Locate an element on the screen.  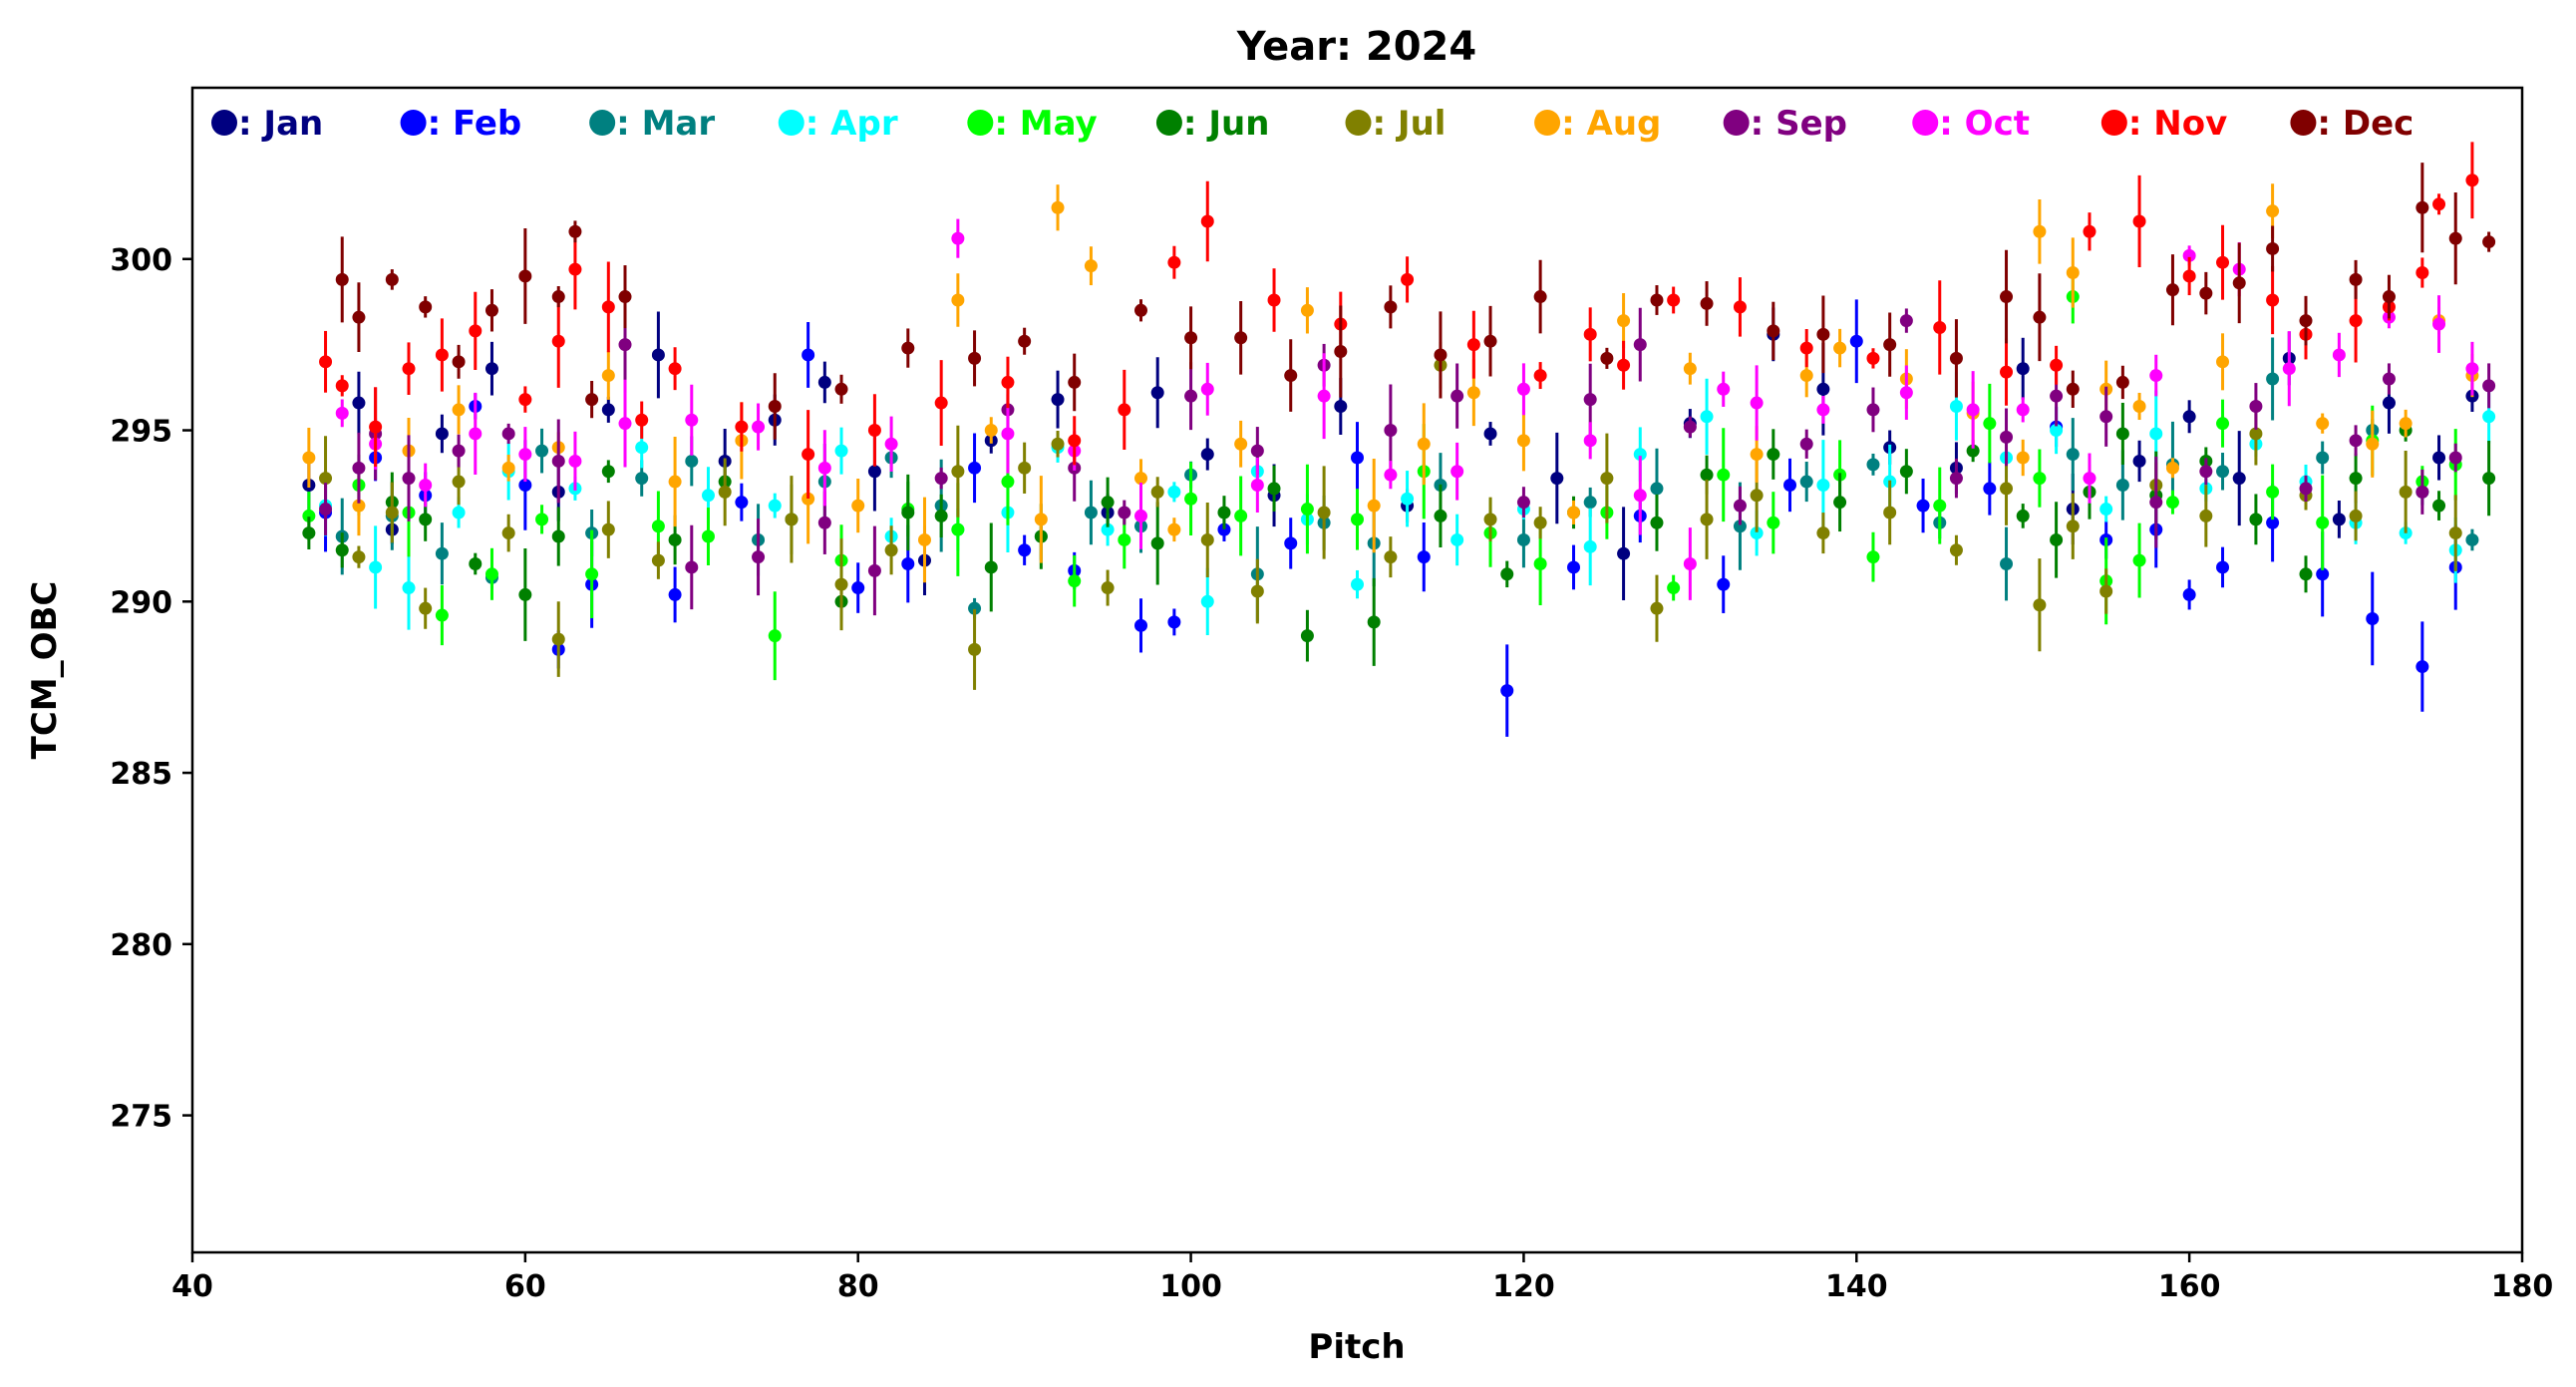
legend-item: : Jun is located at coordinates (1212, 124).